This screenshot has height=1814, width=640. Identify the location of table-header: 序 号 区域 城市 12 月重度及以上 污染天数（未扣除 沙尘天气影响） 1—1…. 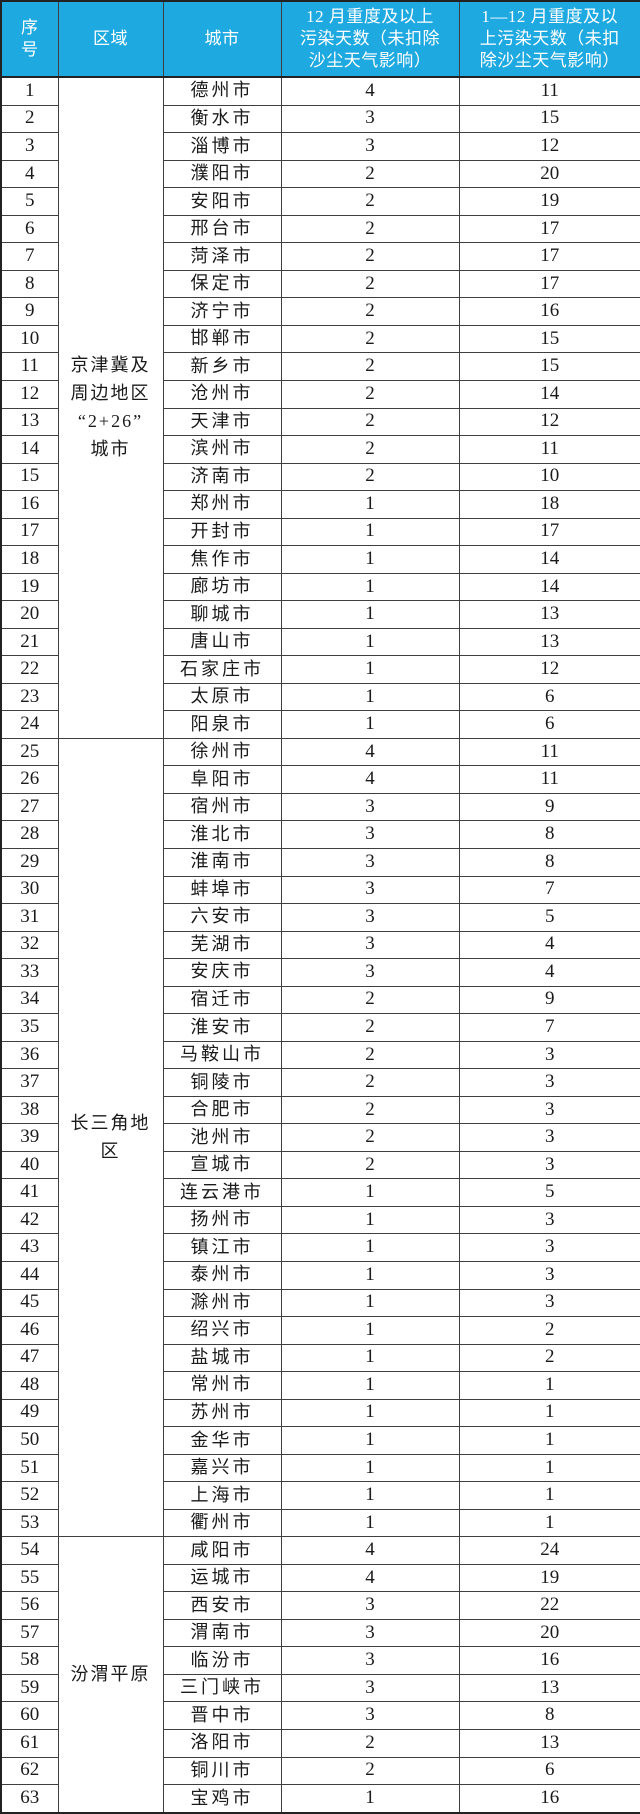
(320, 39).